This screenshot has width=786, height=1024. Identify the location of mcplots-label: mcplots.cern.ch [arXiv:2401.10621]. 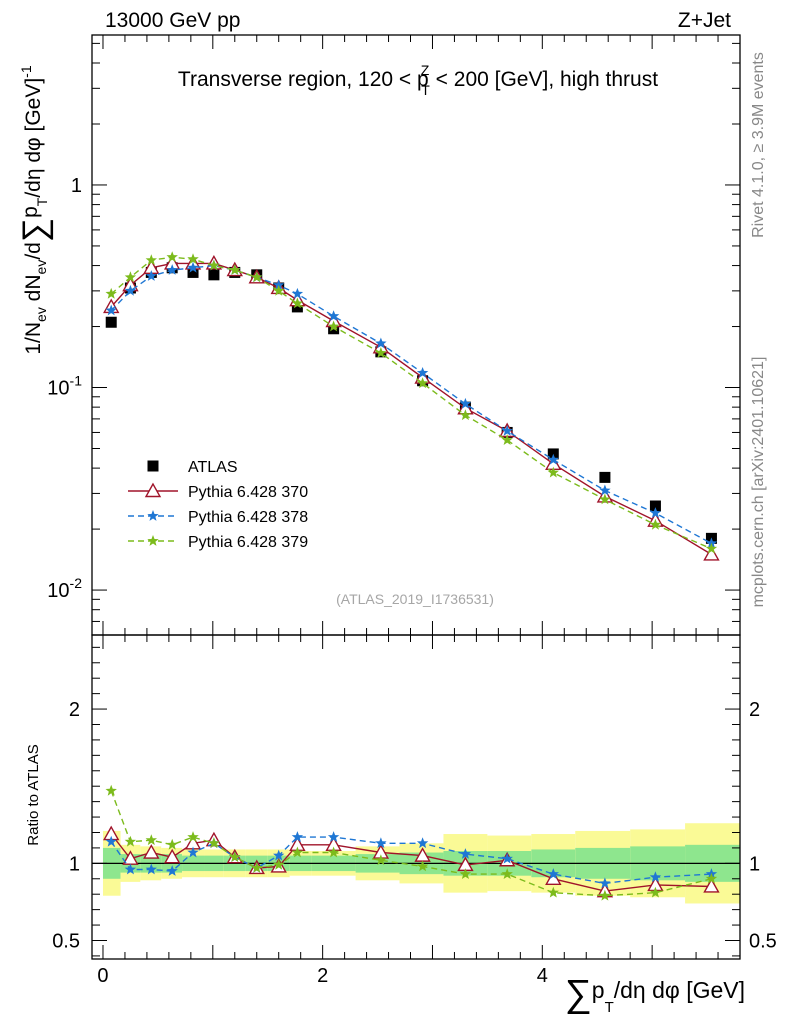
(758, 482).